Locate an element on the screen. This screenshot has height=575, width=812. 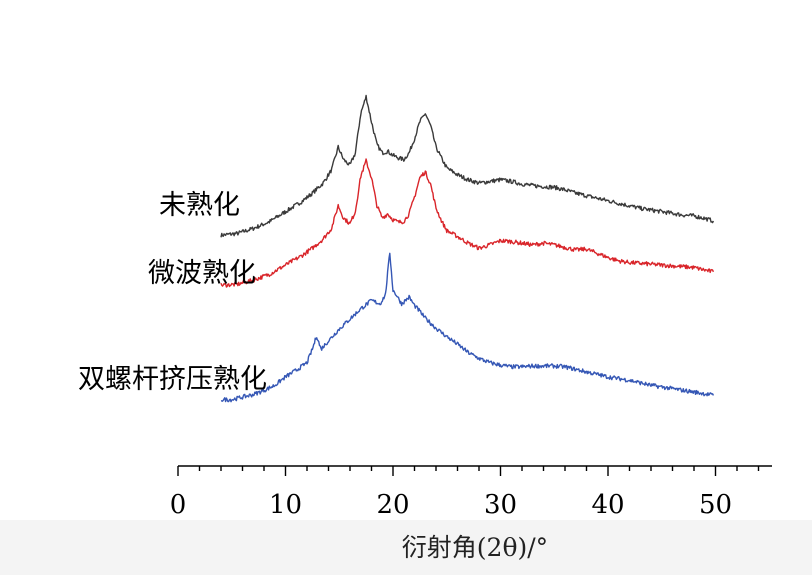
series-label-untreated: 未熟化 is located at coordinates (199, 205).